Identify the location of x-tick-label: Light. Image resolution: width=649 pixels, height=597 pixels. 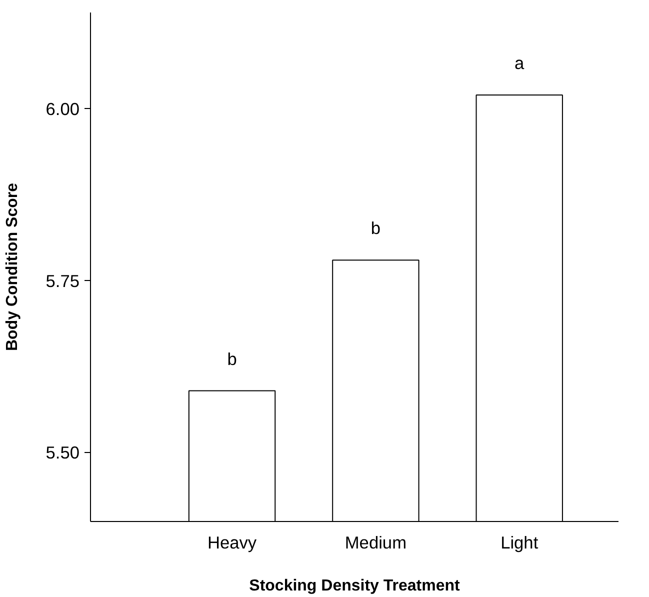
(519, 542).